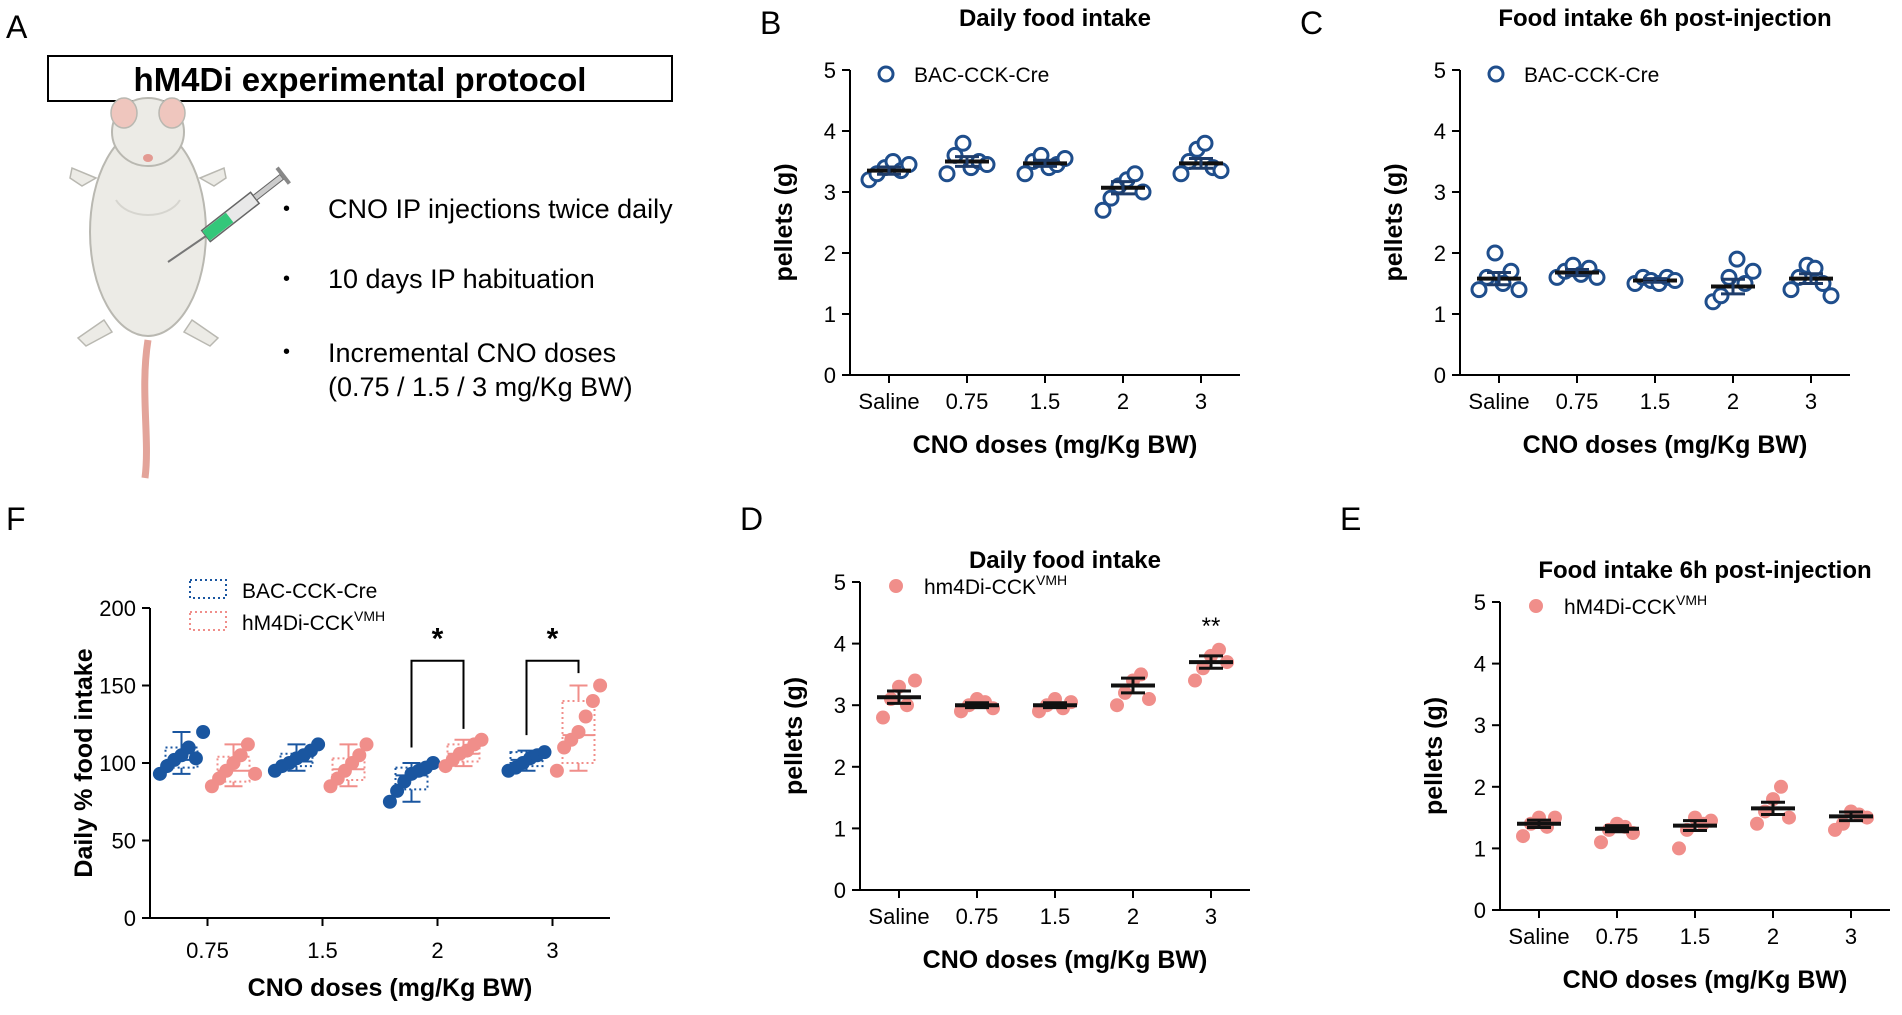 This screenshot has width=1902, height=1015. I want to click on legend-label: BAC-CCK-Cre, so click(981, 75).